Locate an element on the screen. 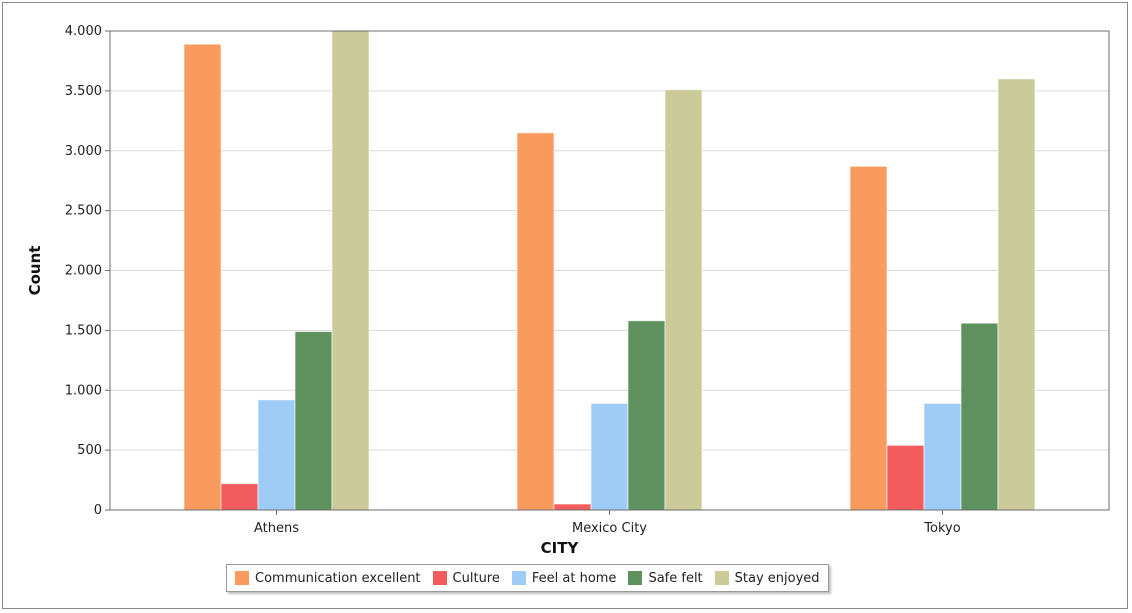 Image resolution: width=1132 pixels, height=613 pixels. y-tick-label: 3.000 is located at coordinates (83, 151).